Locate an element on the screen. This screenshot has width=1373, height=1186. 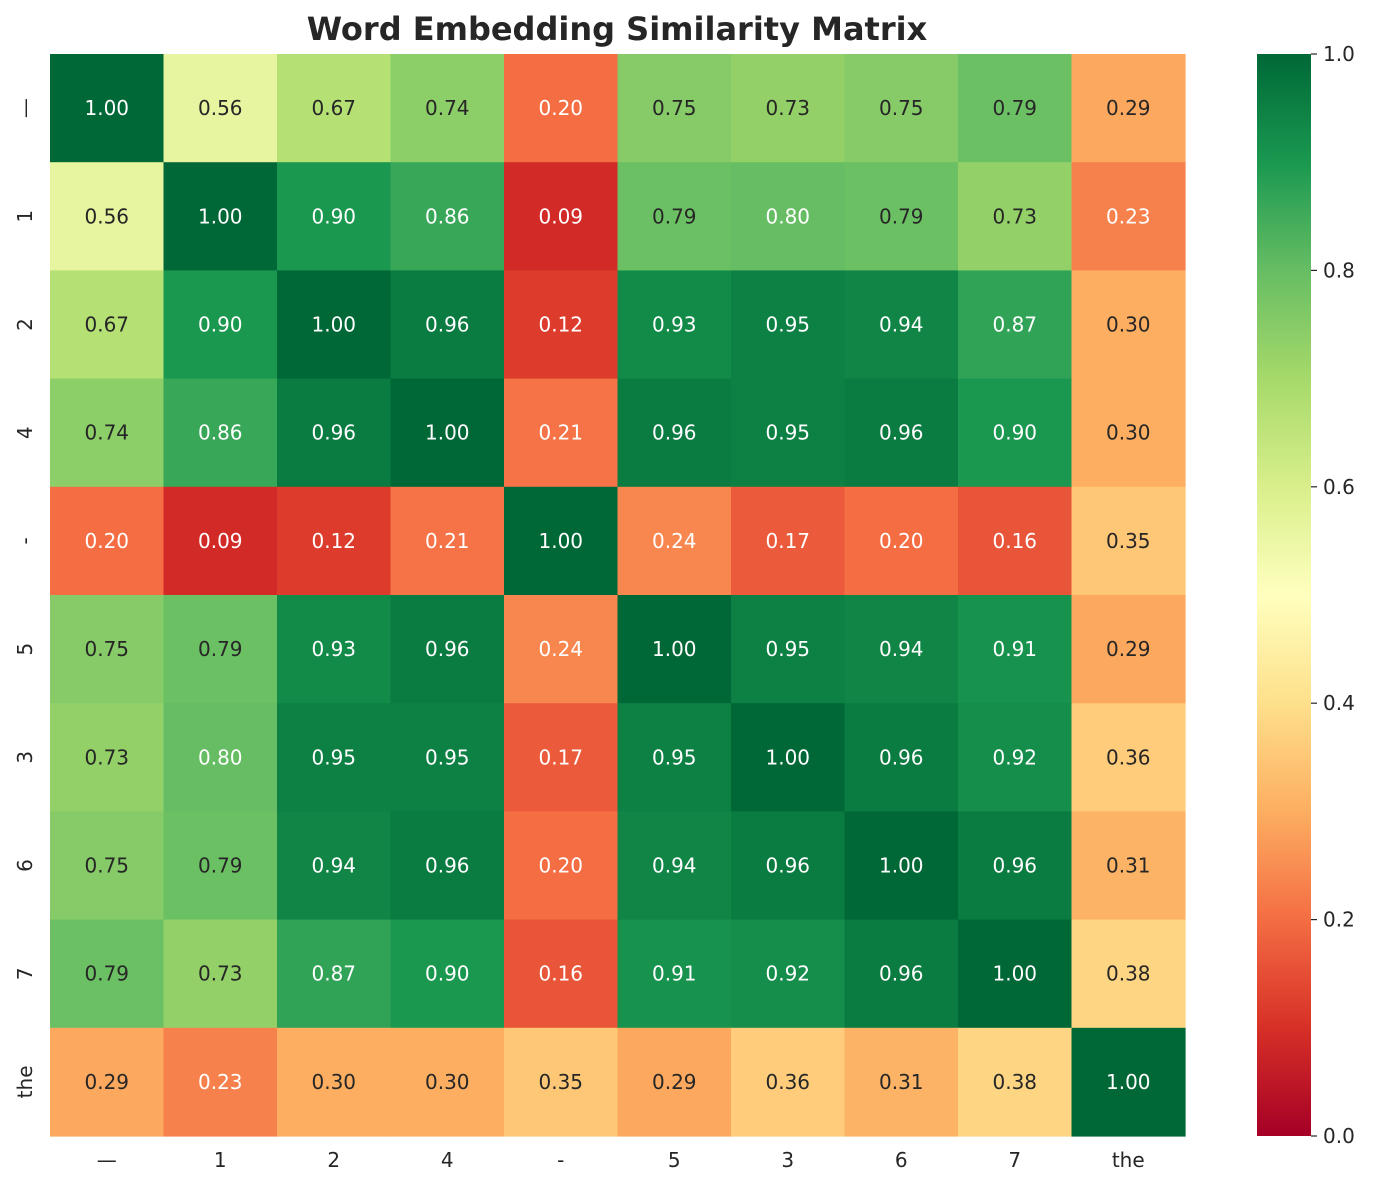
cell-value-label: 0.74 is located at coordinates (106, 433).